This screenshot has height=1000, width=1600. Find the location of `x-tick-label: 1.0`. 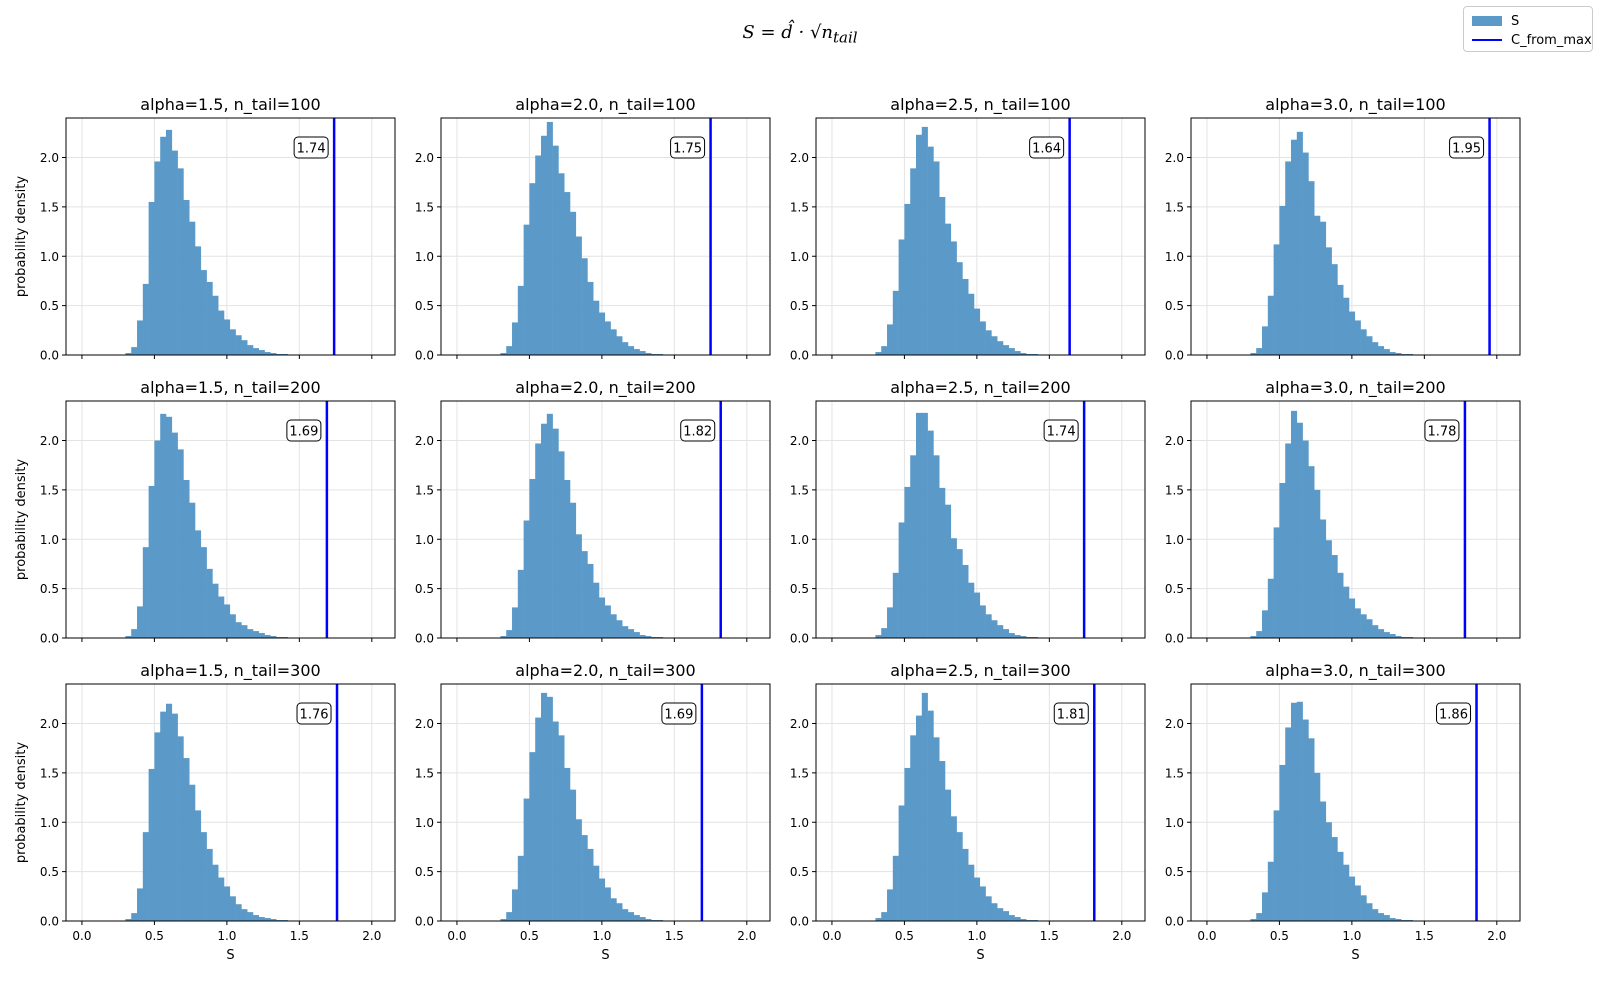

x-tick-label: 1.0 is located at coordinates (1351, 936).